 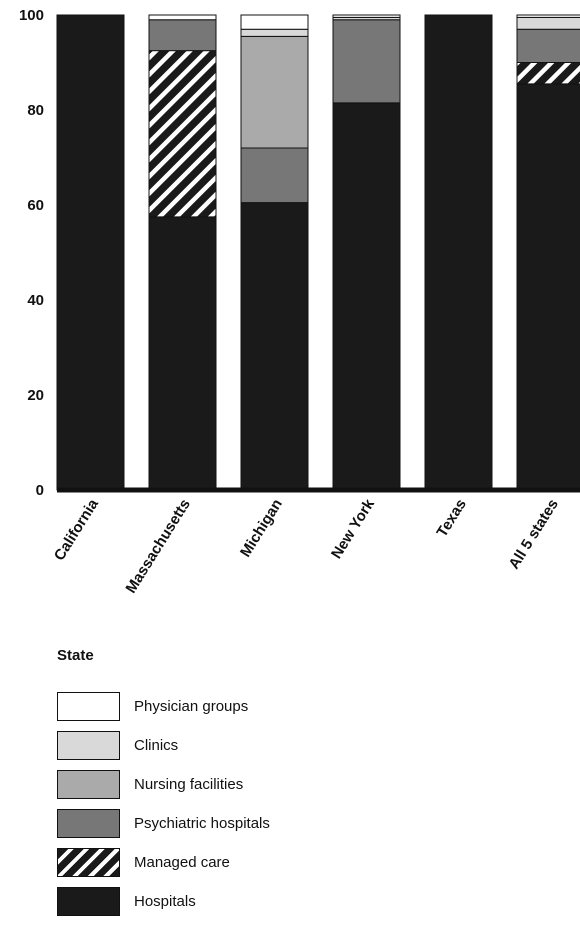 What do you see at coordinates (88, 784) in the screenshot?
I see `legend-swatch-nursing-facilities` at bounding box center [88, 784].